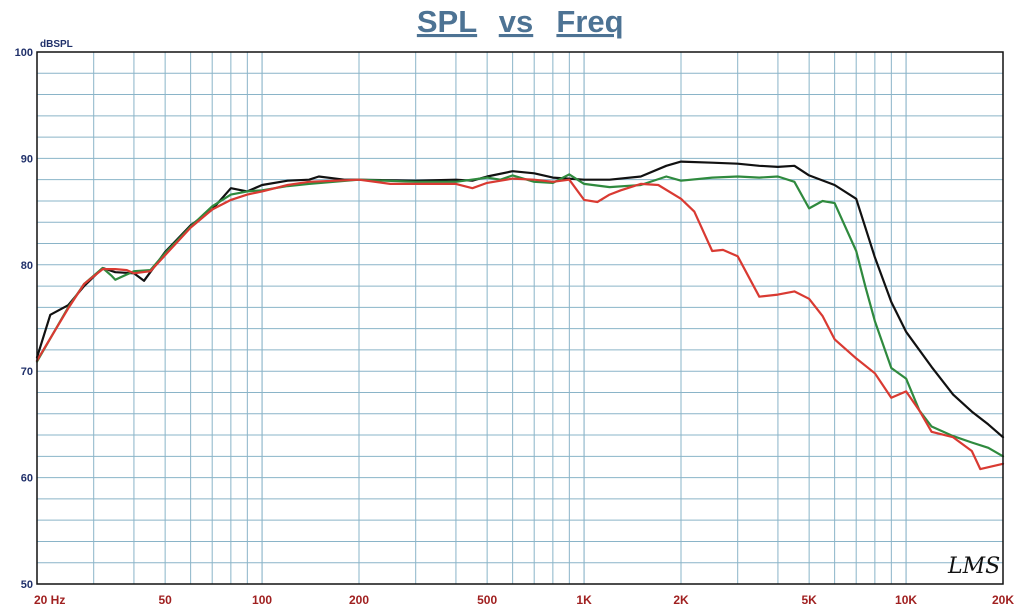 This screenshot has height=614, width=1024. I want to click on x-tick-label: 500, so click(487, 600).